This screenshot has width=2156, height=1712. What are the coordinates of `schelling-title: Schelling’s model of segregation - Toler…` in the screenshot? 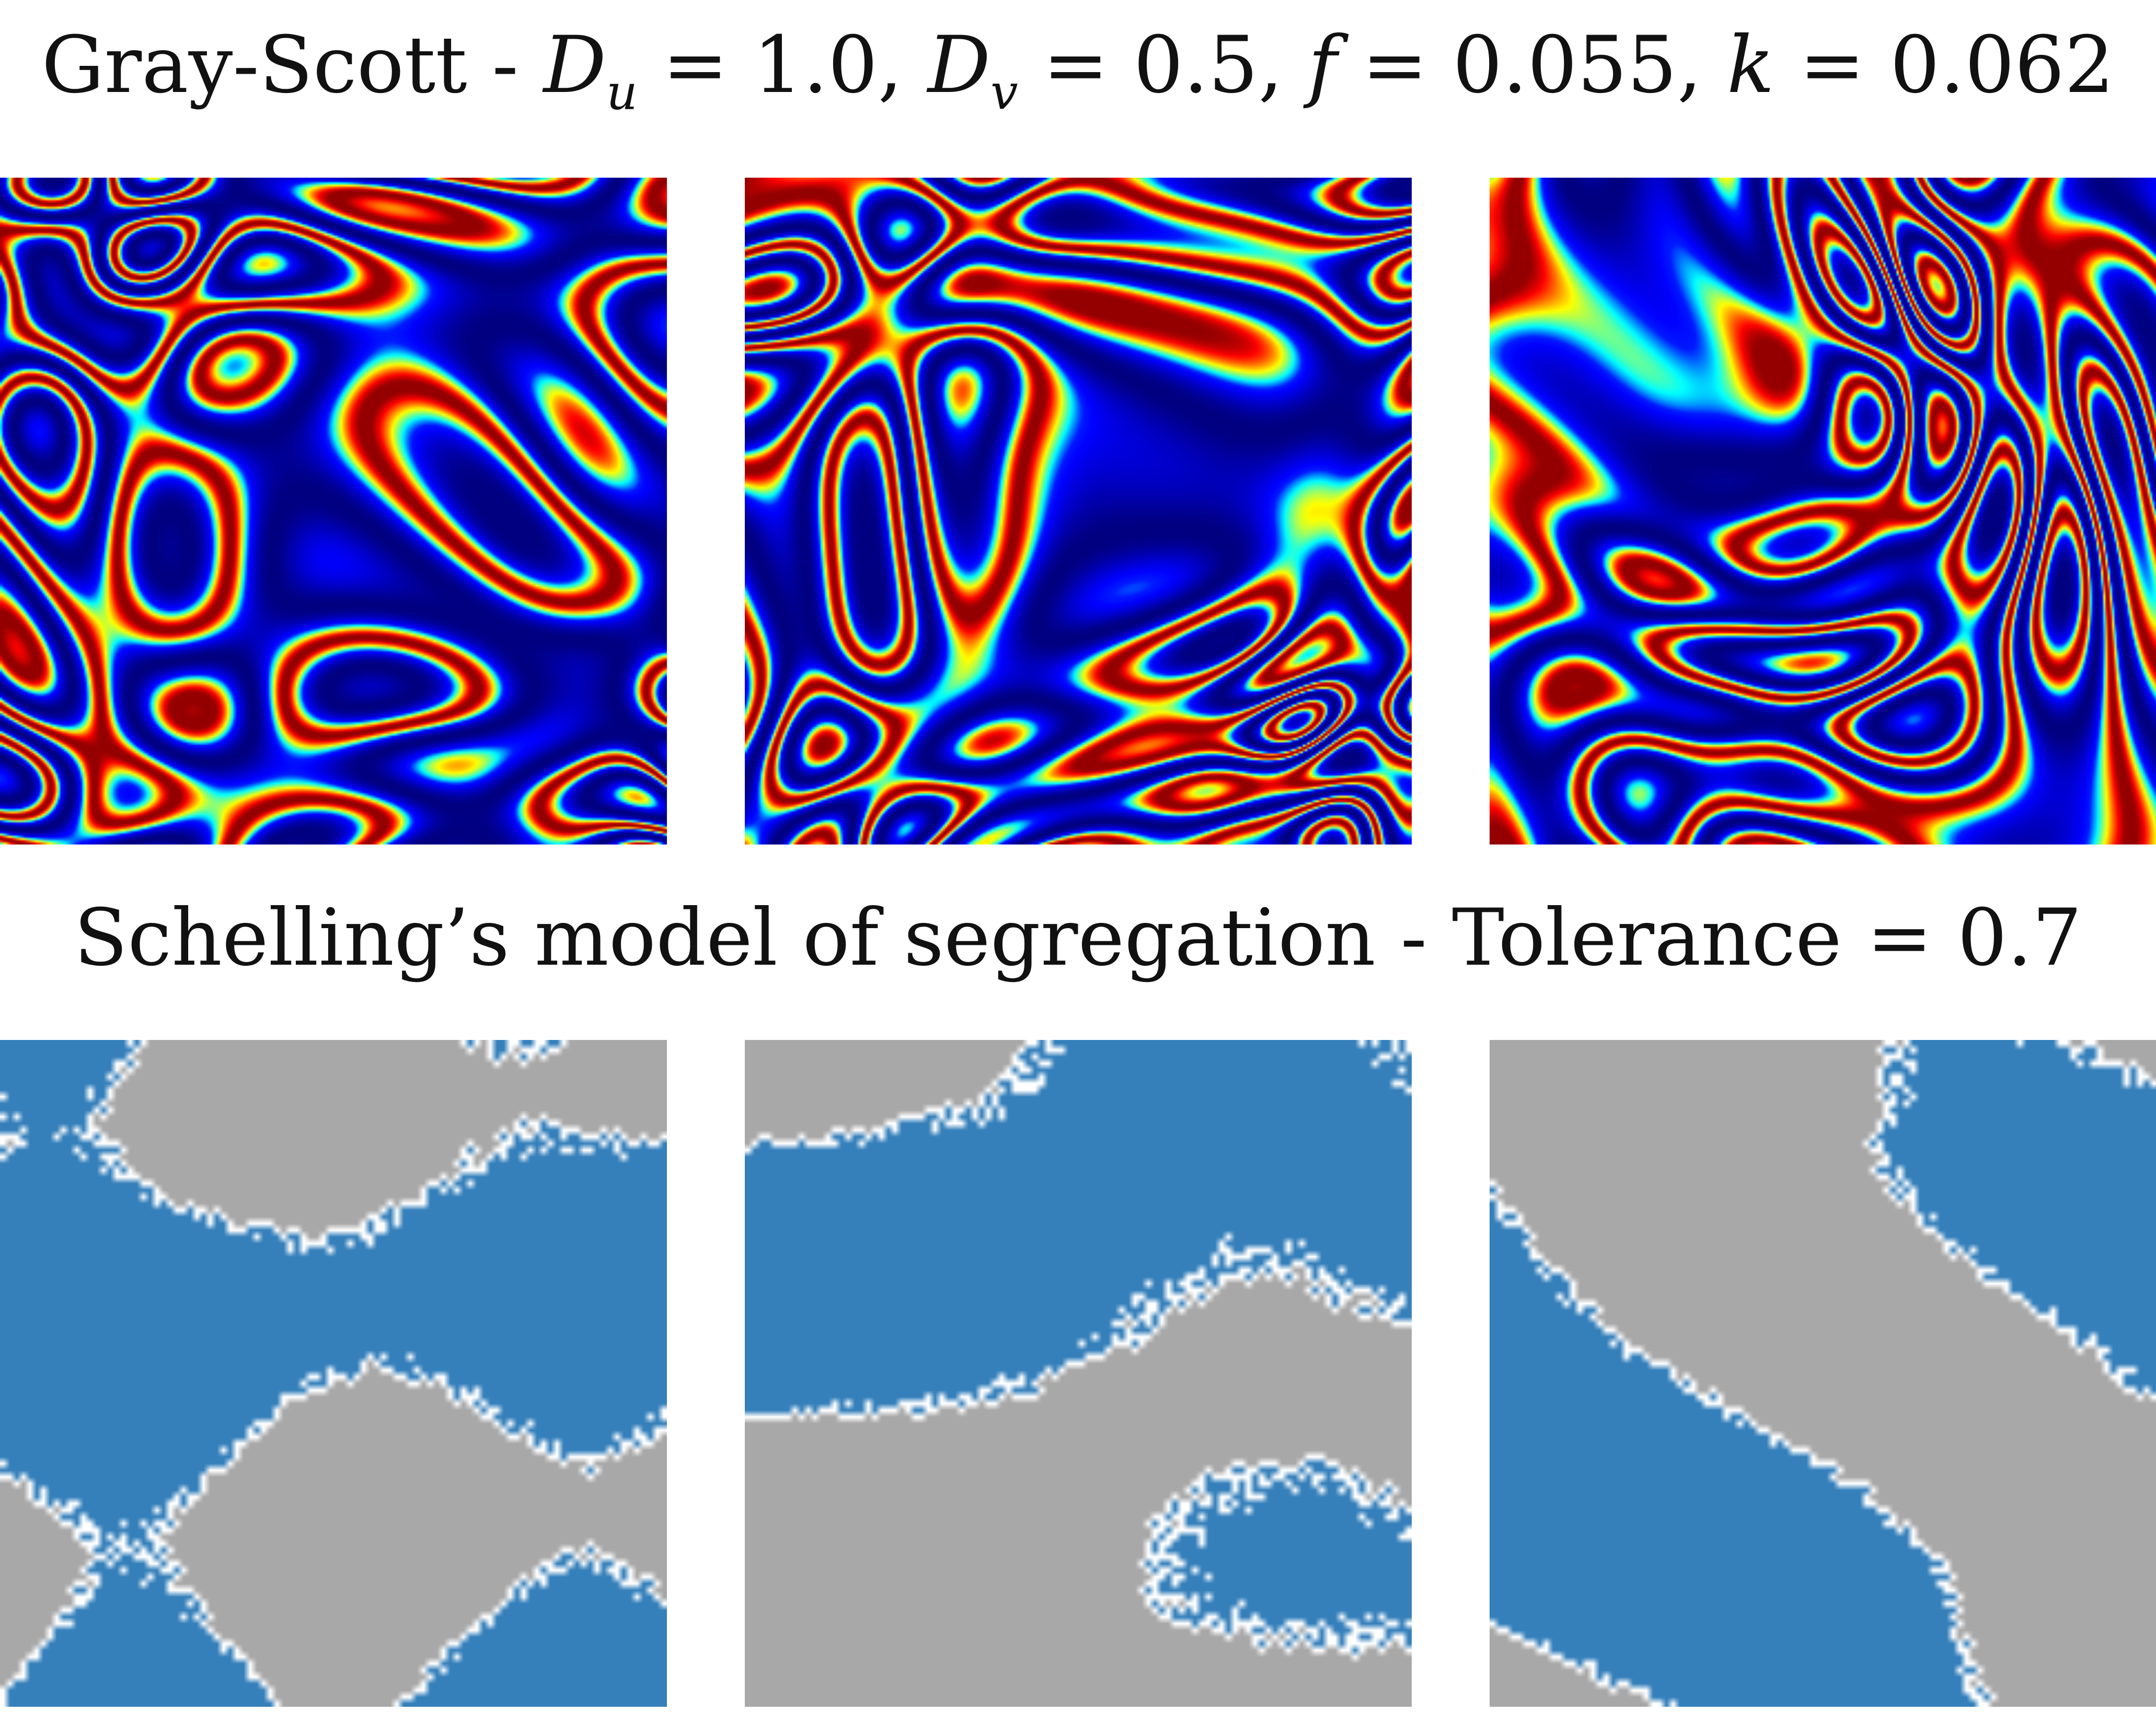 It's located at (1078, 939).